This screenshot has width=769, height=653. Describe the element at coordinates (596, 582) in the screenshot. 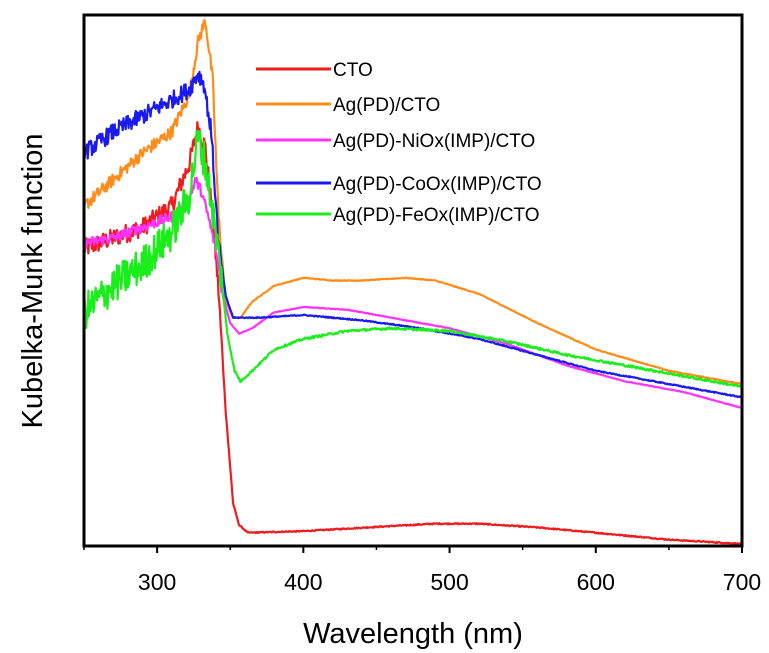

I see `x-tick-label: 600` at that location.